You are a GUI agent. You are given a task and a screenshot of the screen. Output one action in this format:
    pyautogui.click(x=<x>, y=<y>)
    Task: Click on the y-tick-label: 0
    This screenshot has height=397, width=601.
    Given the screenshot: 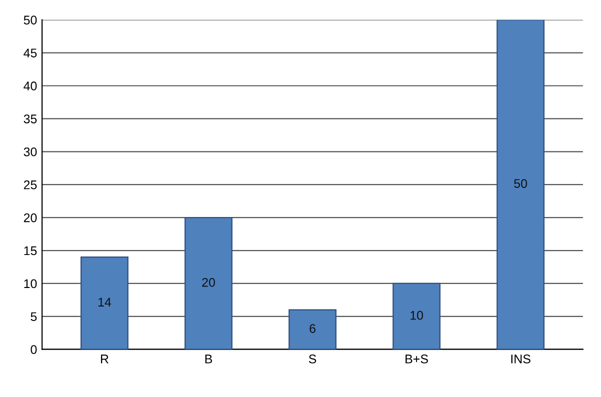 What is the action you would take?
    pyautogui.click(x=33, y=349)
    